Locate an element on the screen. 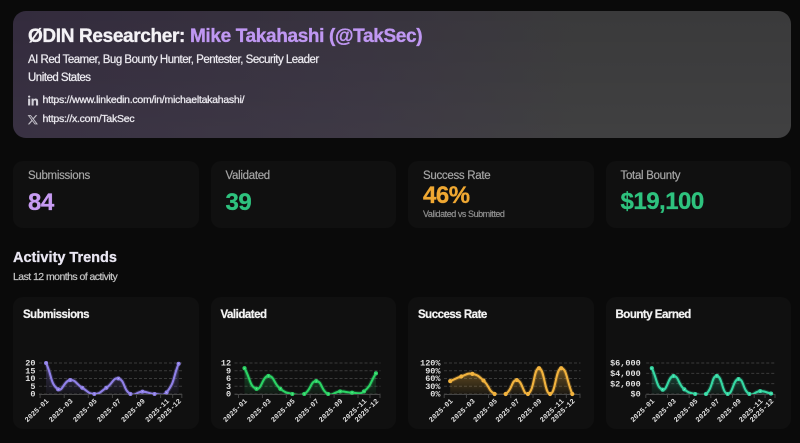 This screenshot has width=800, height=443. svg-text: 6 is located at coordinates (227, 379).